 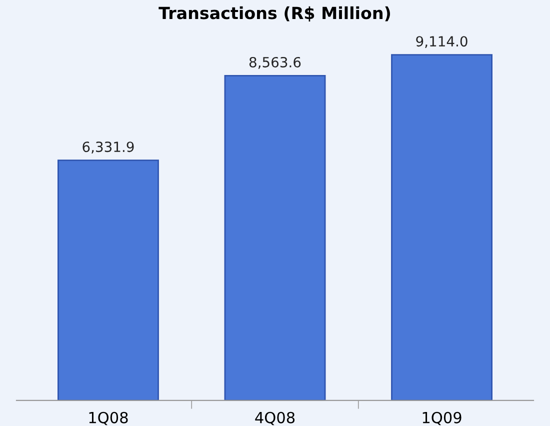 I want to click on x-tick-label: 4Q08, so click(x=275, y=419).